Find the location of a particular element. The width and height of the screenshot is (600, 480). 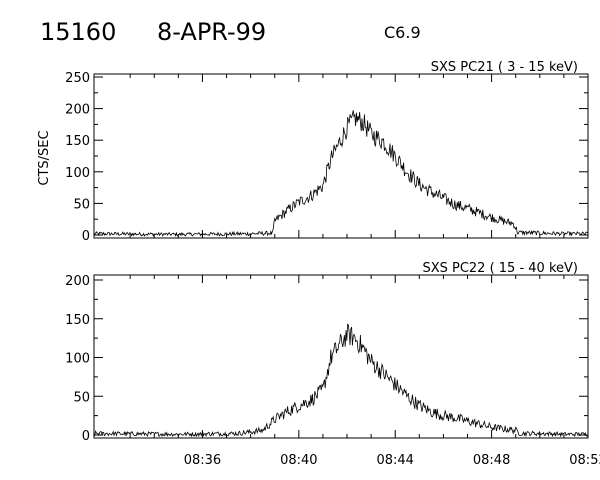

event-date: 8-APR-99 is located at coordinates (211, 32).